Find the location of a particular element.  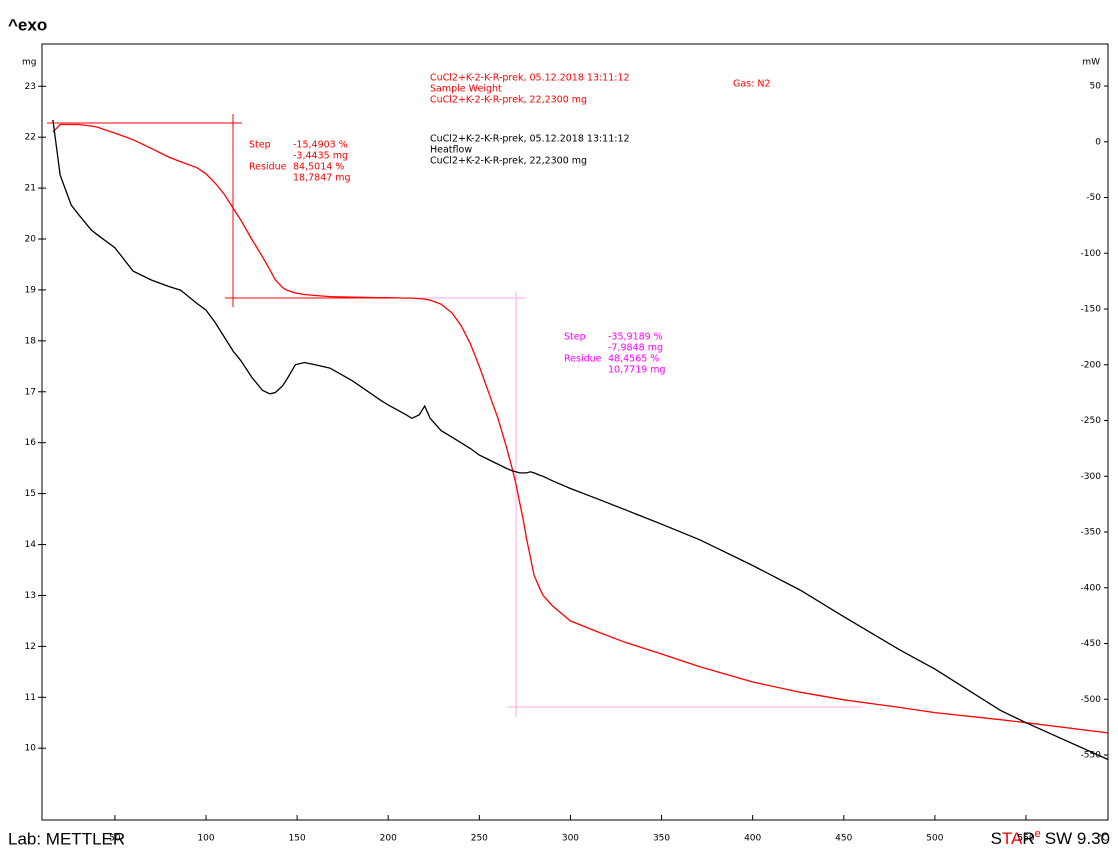

lab-label: Lab: METTLER is located at coordinates (66, 838).